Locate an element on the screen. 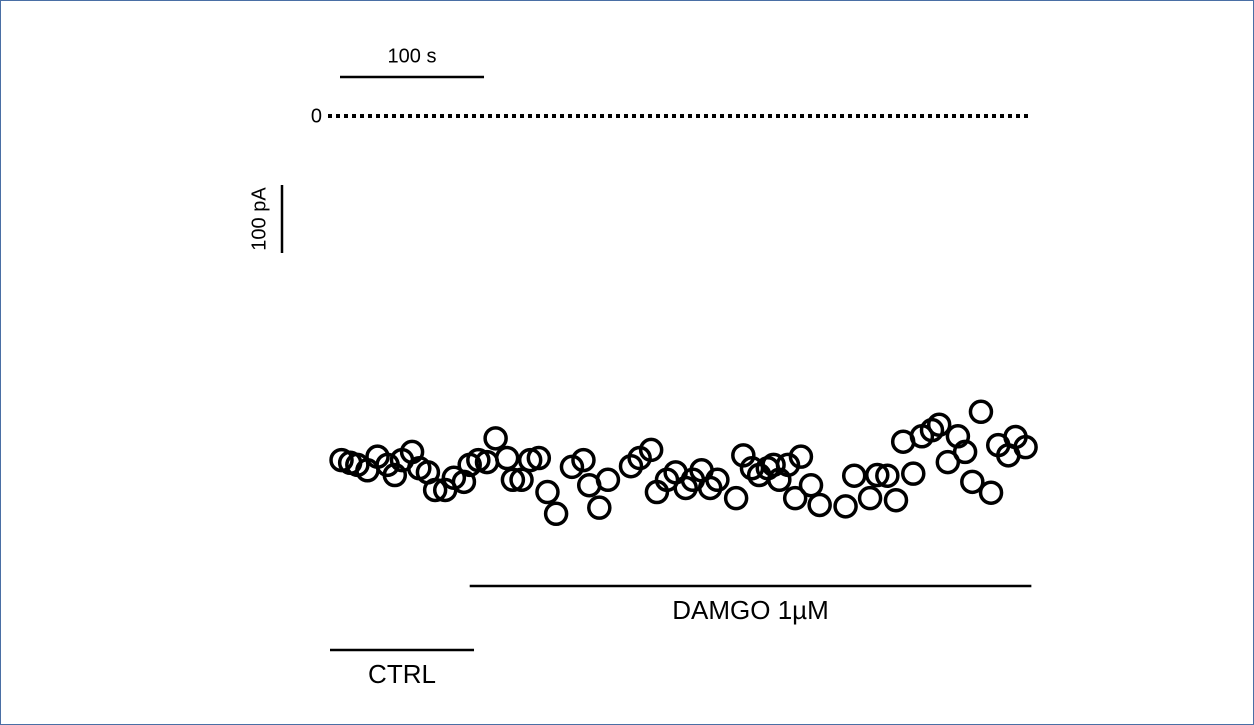 The width and height of the screenshot is (1254, 725). period-label: CTRL is located at coordinates (402, 674).